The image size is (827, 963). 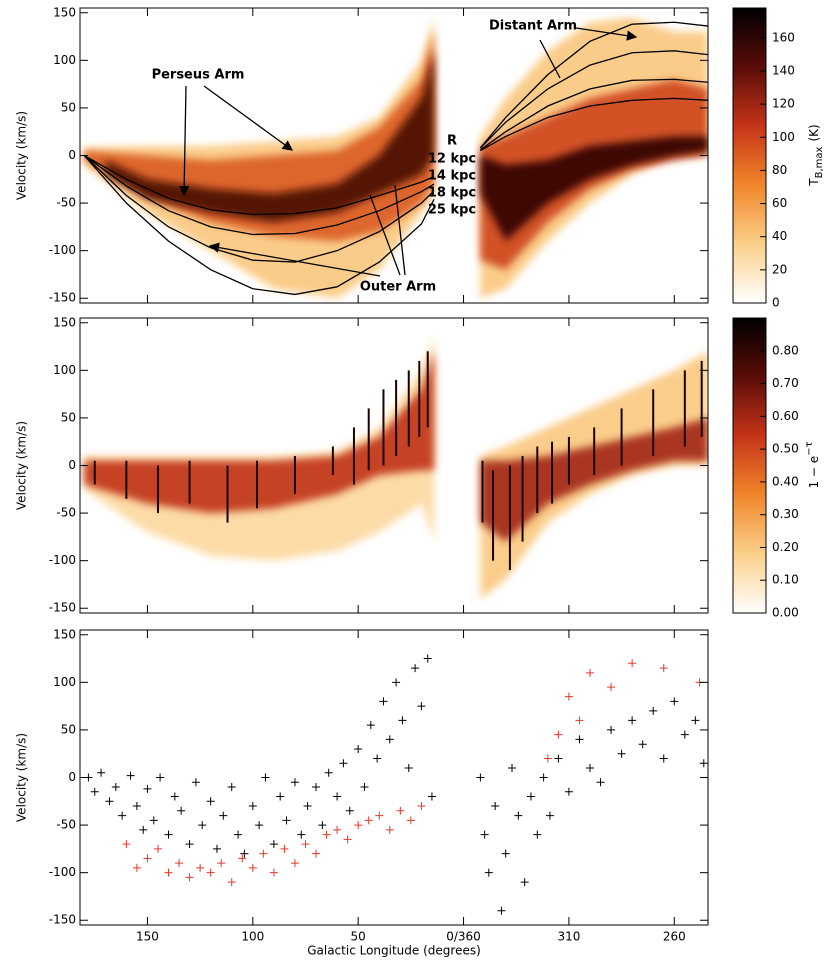 What do you see at coordinates (785, 416) in the screenshot?
I see `colorbar-tick-label: 0.60` at bounding box center [785, 416].